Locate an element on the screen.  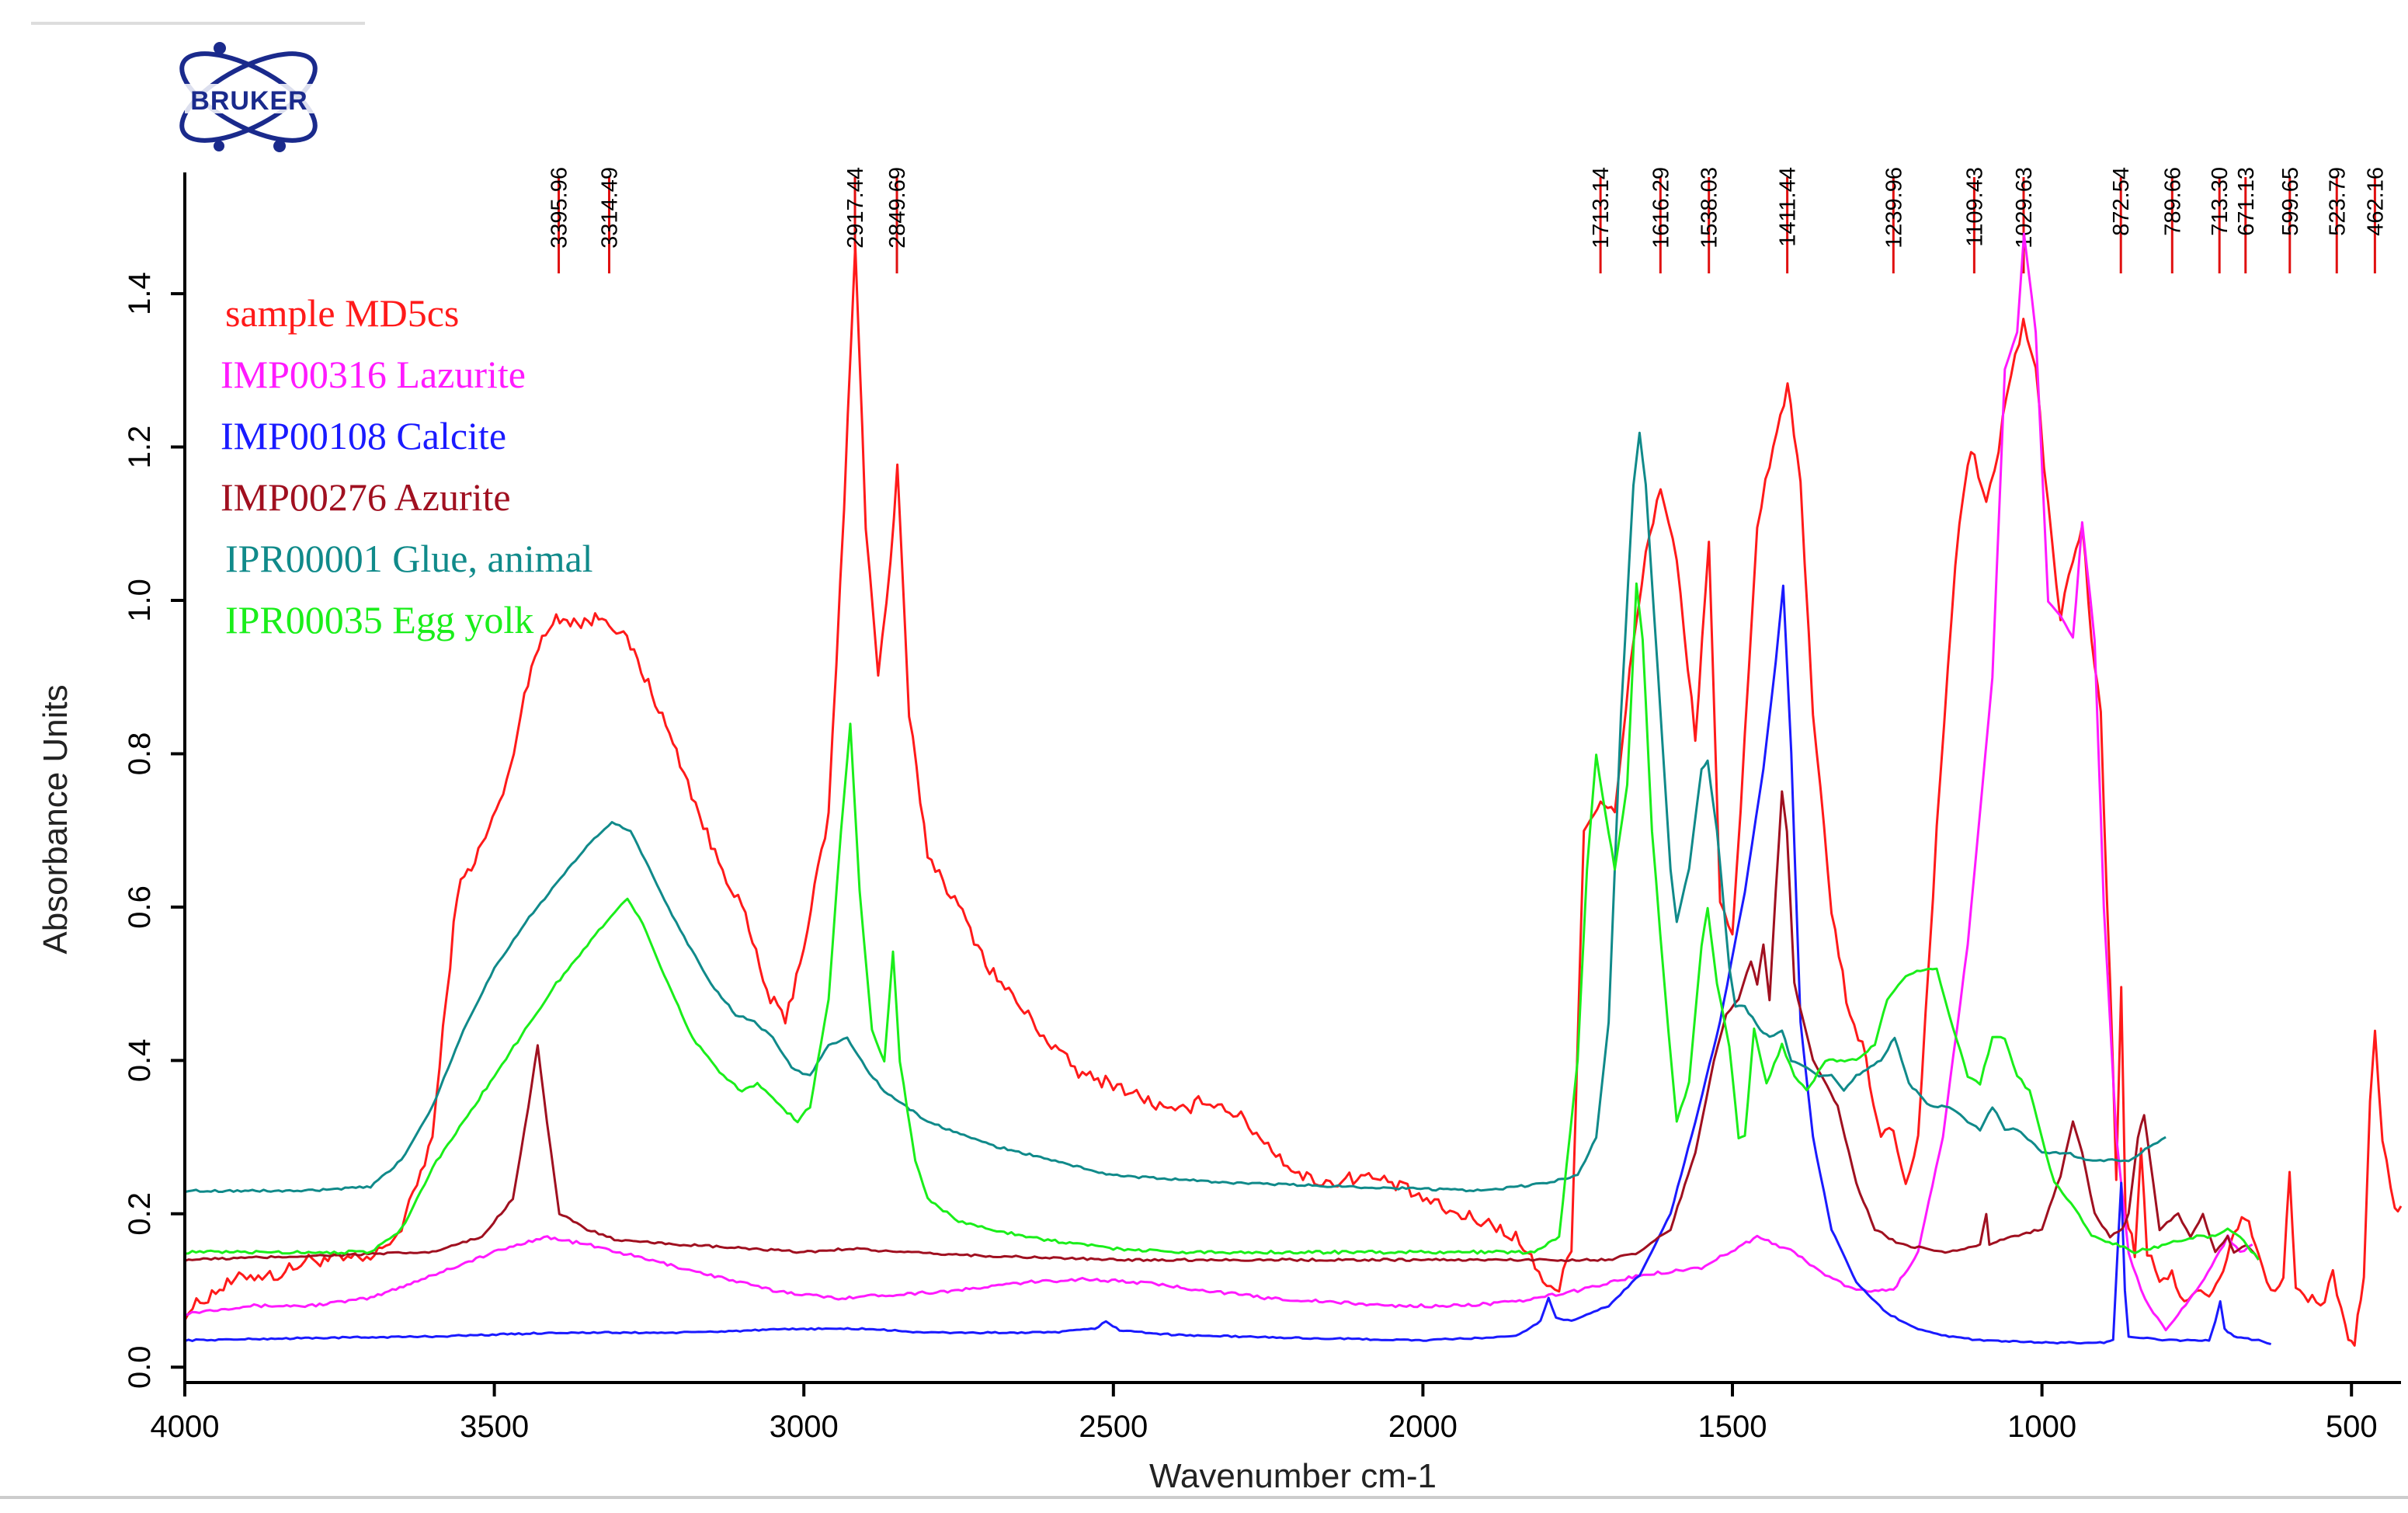
peak-label: 2917.44 is located at coordinates (855, 208).